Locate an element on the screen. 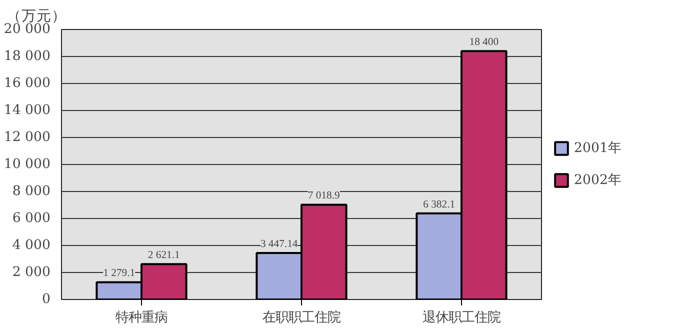  data-label: 6 382.1 is located at coordinates (439, 204).